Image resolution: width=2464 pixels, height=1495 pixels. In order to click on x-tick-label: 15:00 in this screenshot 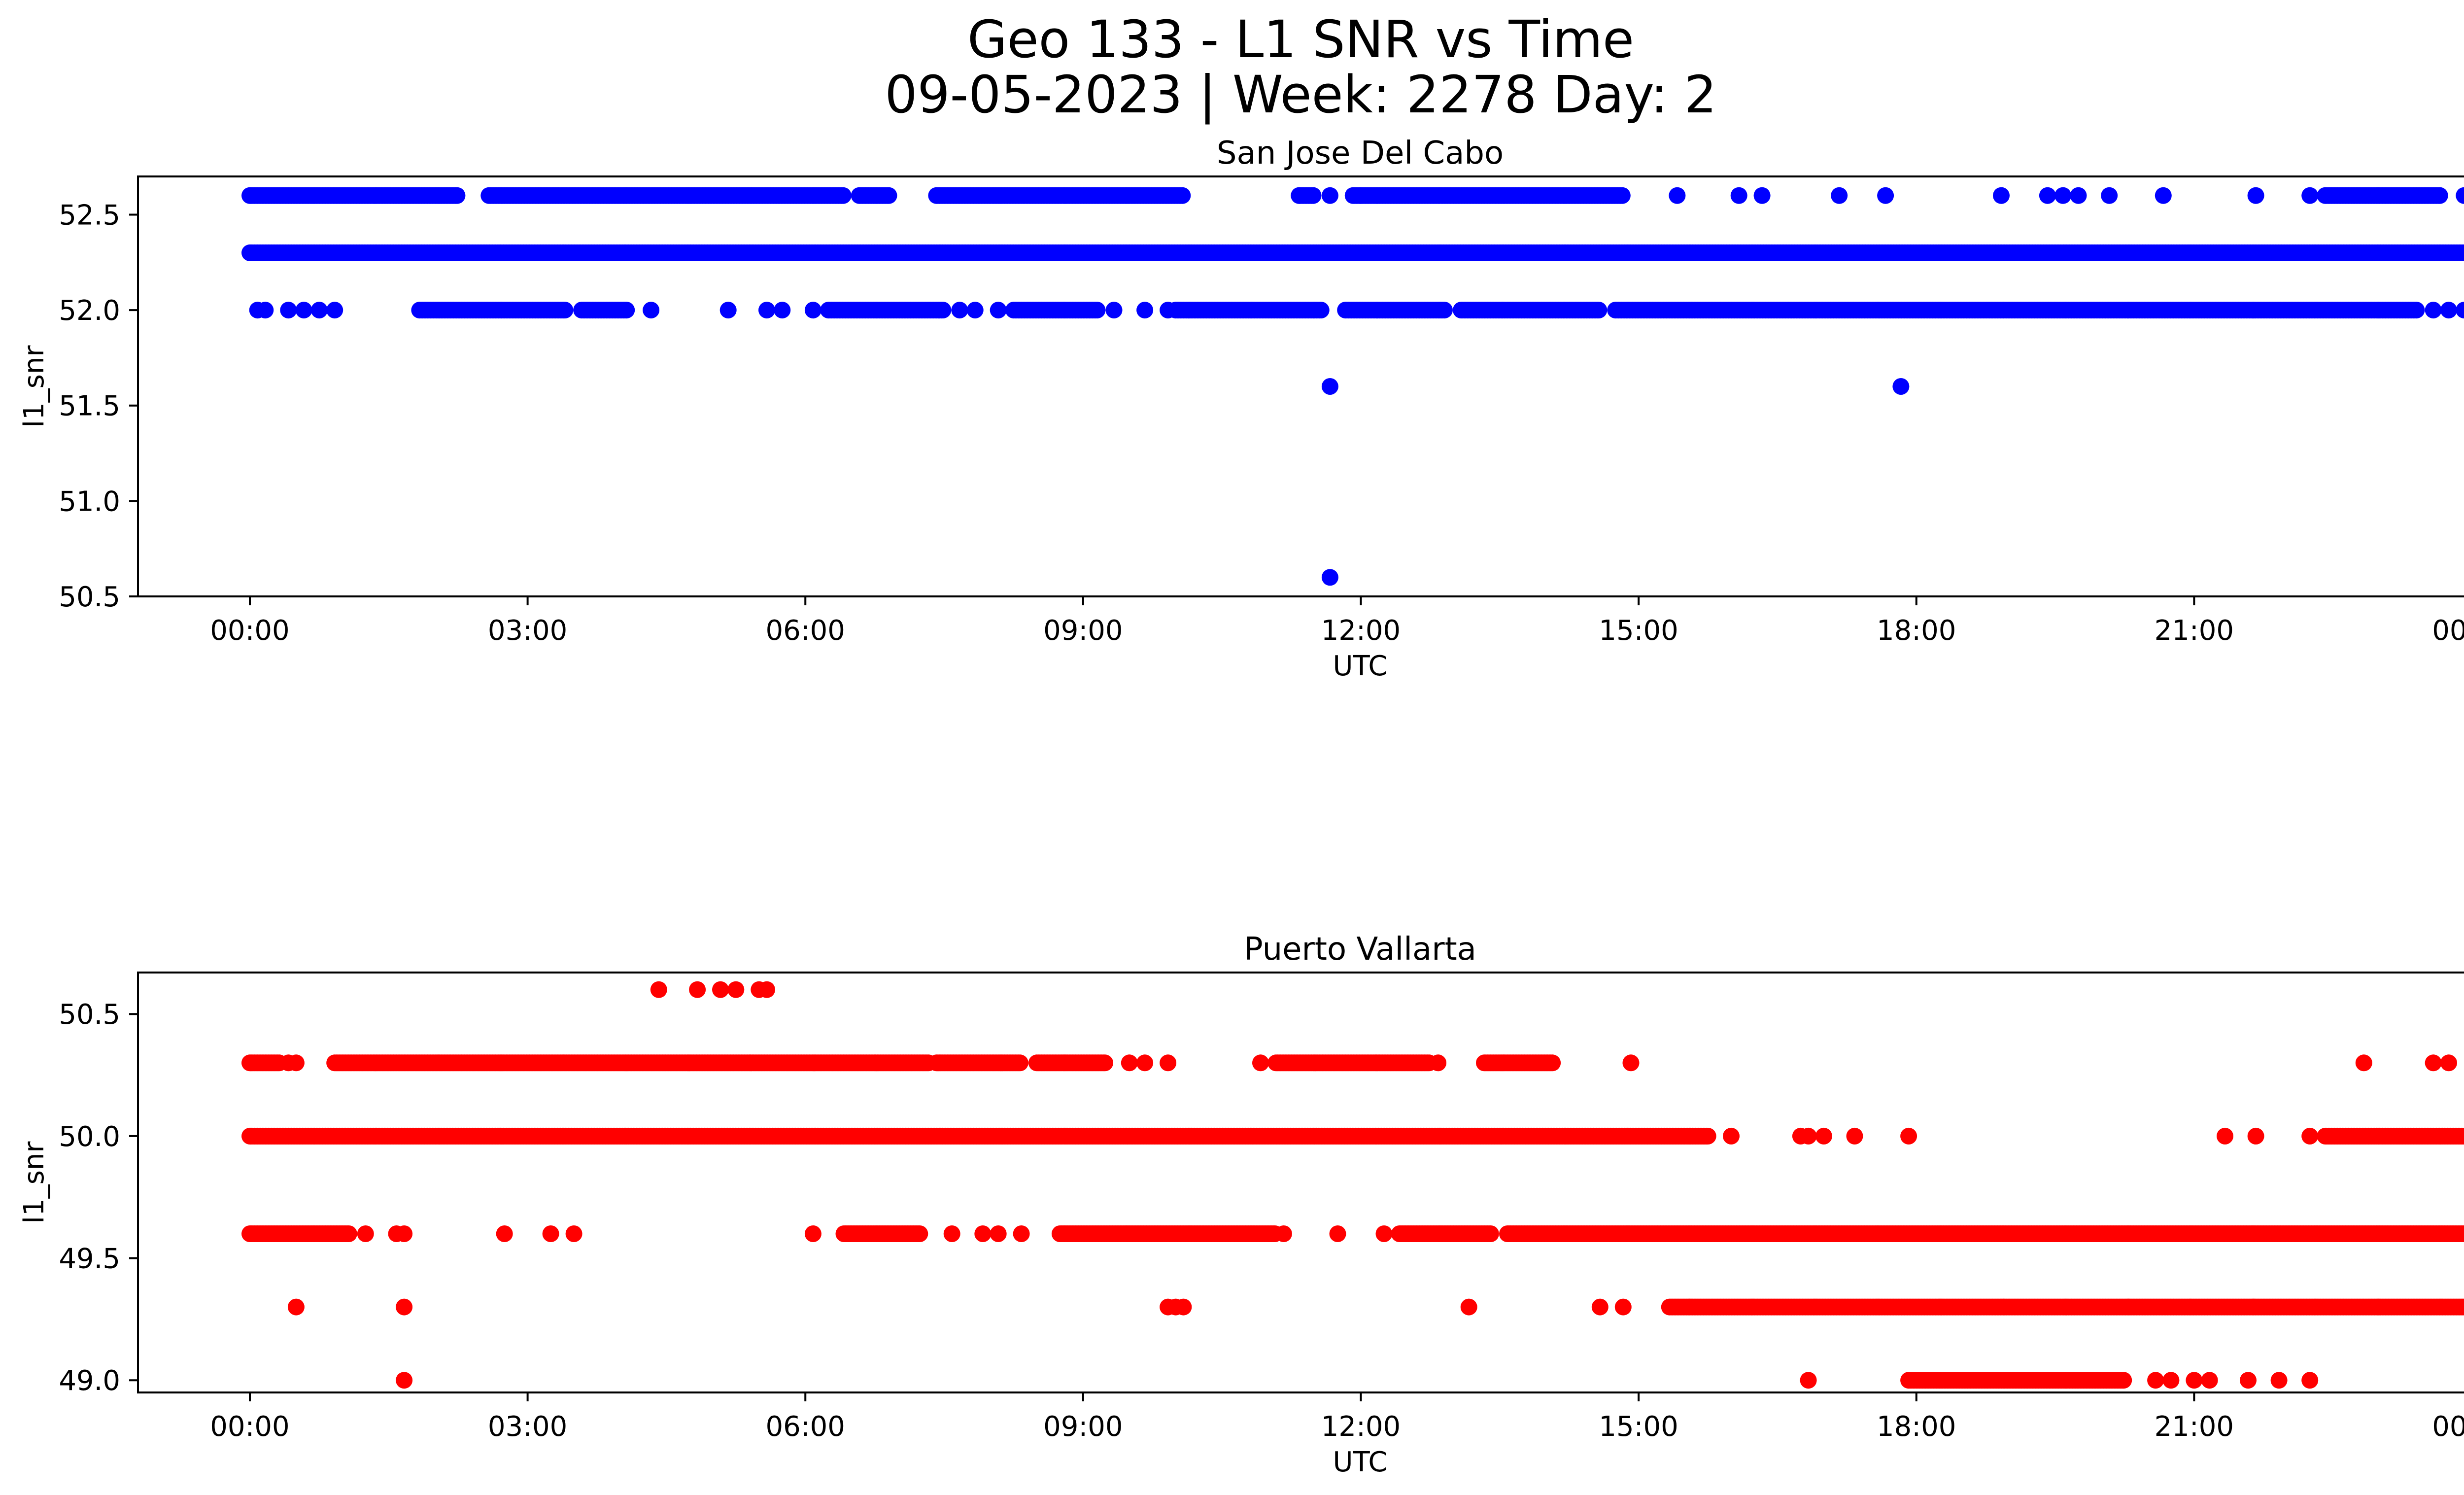, I will do `click(1638, 631)`.